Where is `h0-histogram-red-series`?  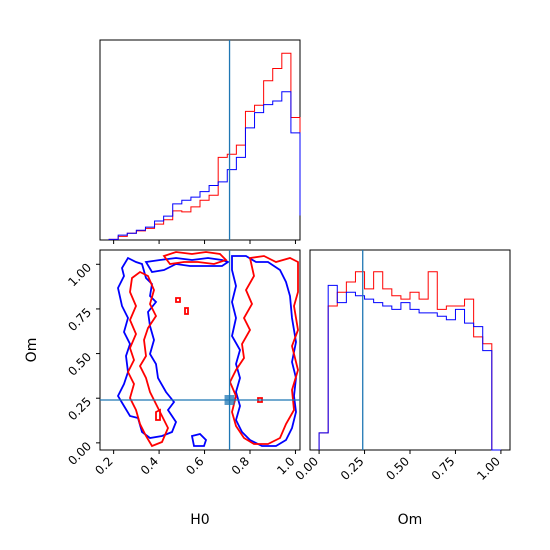
h0-histogram-red-series is located at coordinates (204, 146).